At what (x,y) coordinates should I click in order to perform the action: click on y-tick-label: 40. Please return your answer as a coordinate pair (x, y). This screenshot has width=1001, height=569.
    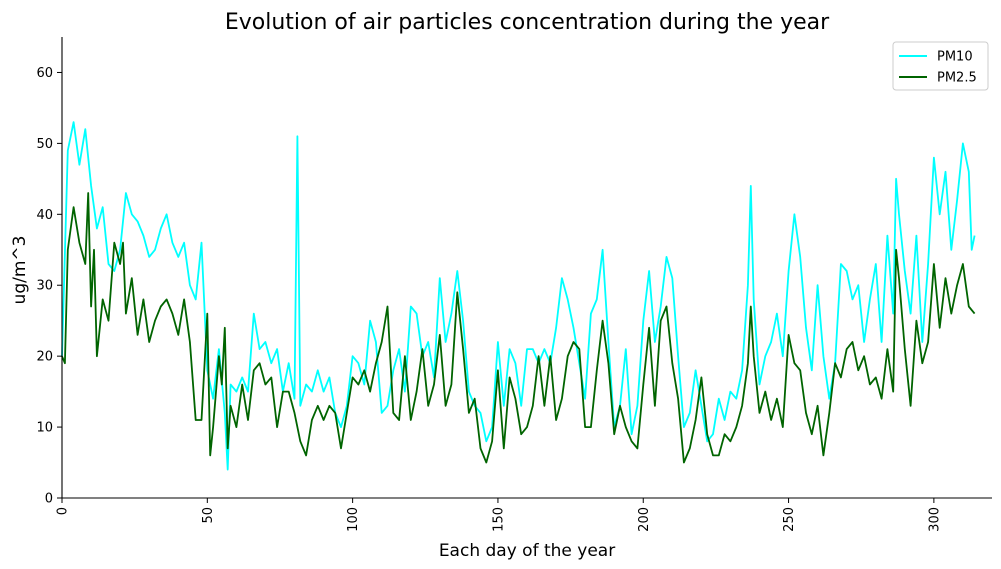
    Looking at the image, I should click on (44, 215).